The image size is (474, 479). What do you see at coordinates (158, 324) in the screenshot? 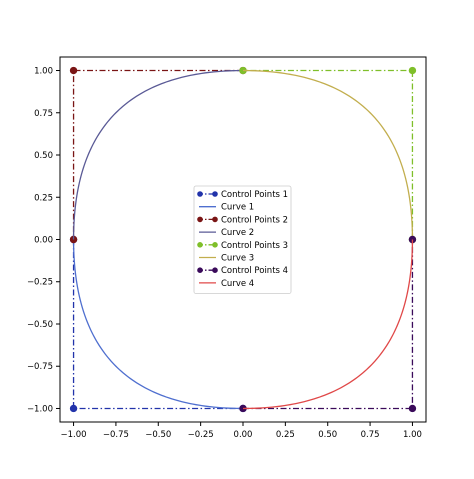
I see `curve-1-line` at bounding box center [158, 324].